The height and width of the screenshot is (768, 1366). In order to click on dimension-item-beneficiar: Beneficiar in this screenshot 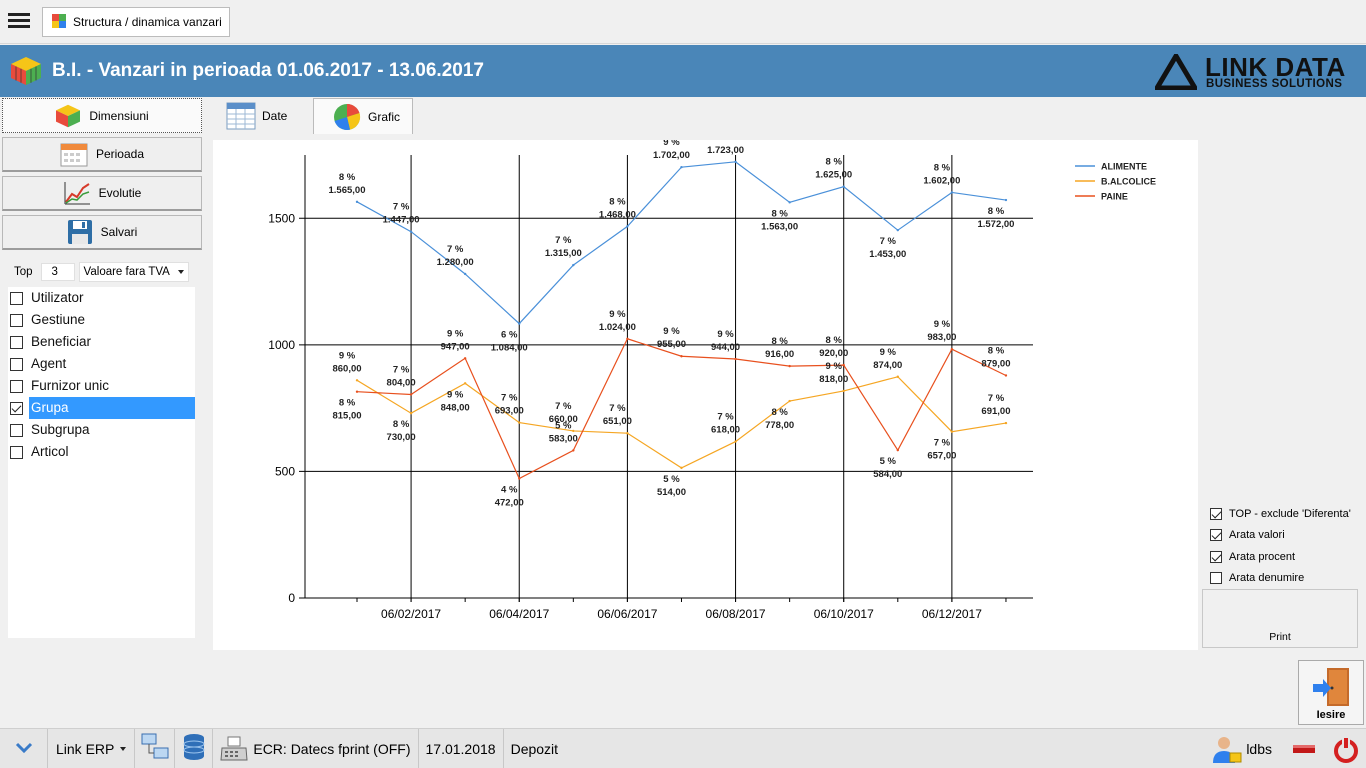, I will do `click(101, 342)`.